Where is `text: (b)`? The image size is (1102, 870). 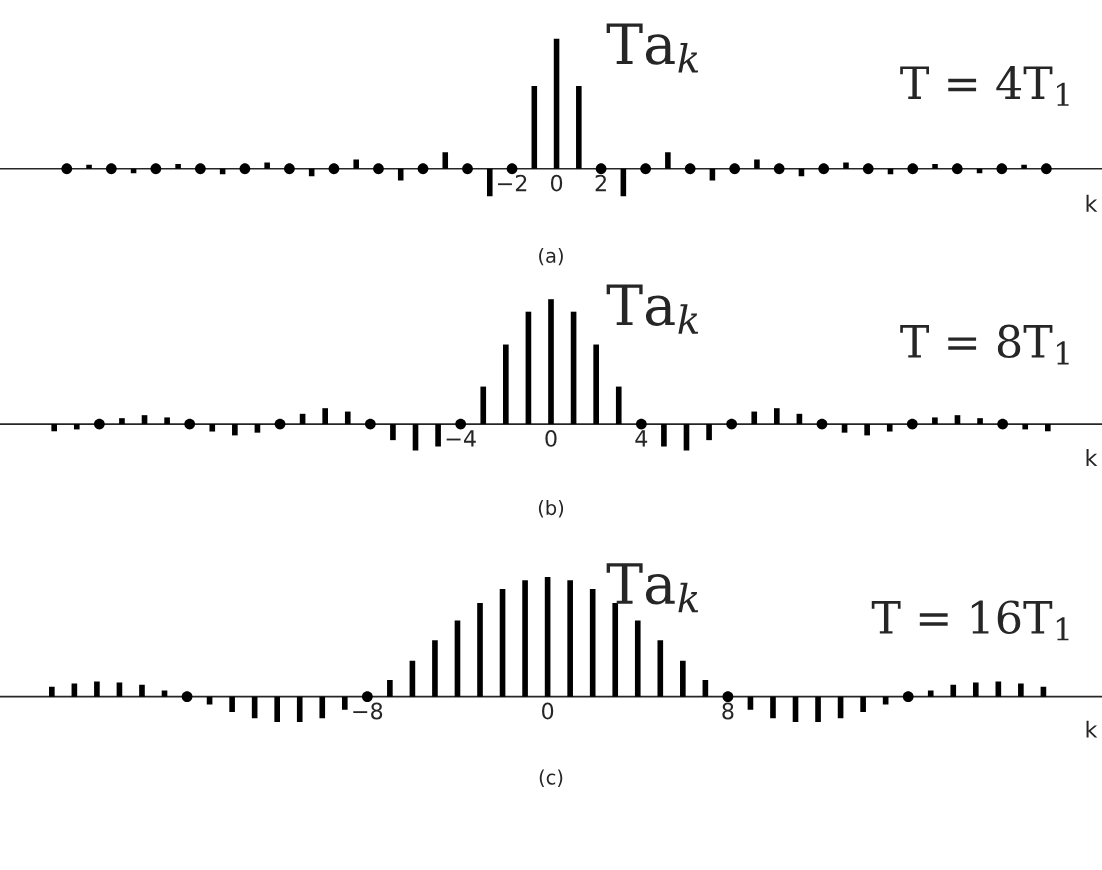
text: (b) is located at coordinates (551, 509).